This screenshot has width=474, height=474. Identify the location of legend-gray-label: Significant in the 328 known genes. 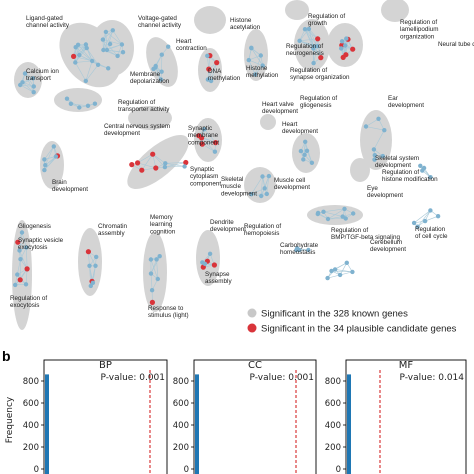
(334, 314).